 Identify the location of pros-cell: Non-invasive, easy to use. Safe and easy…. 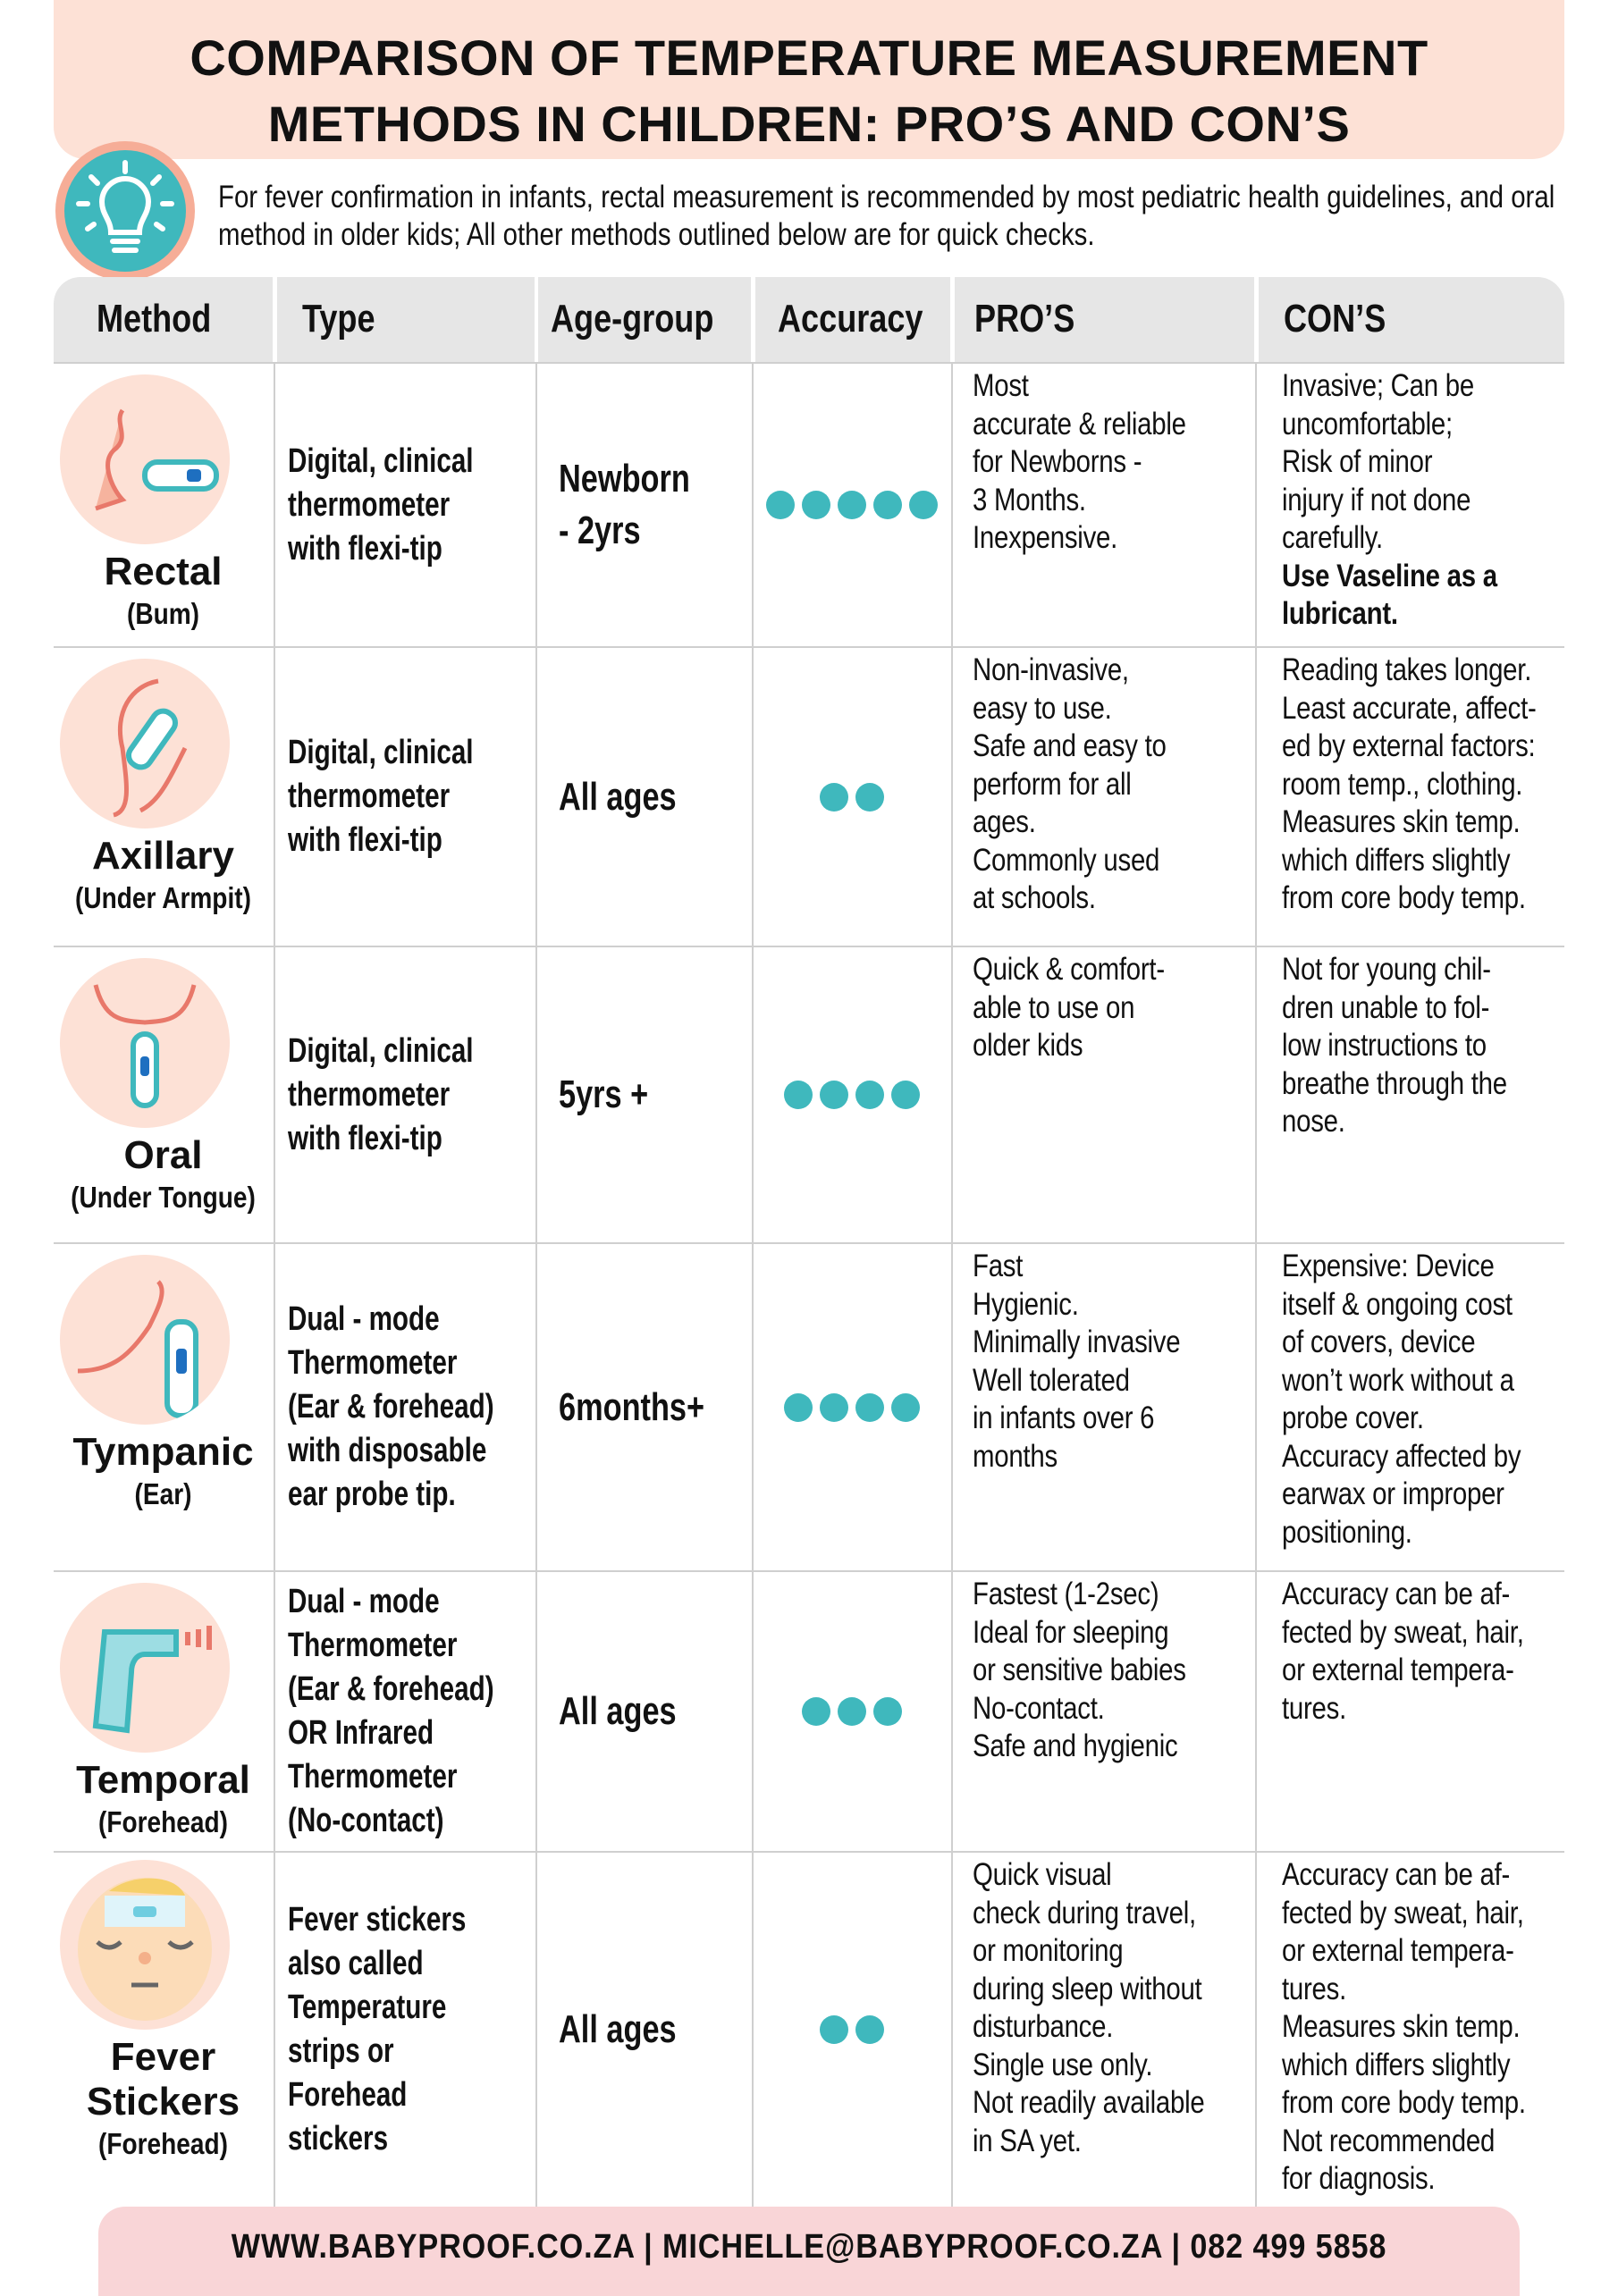
(1122, 797).